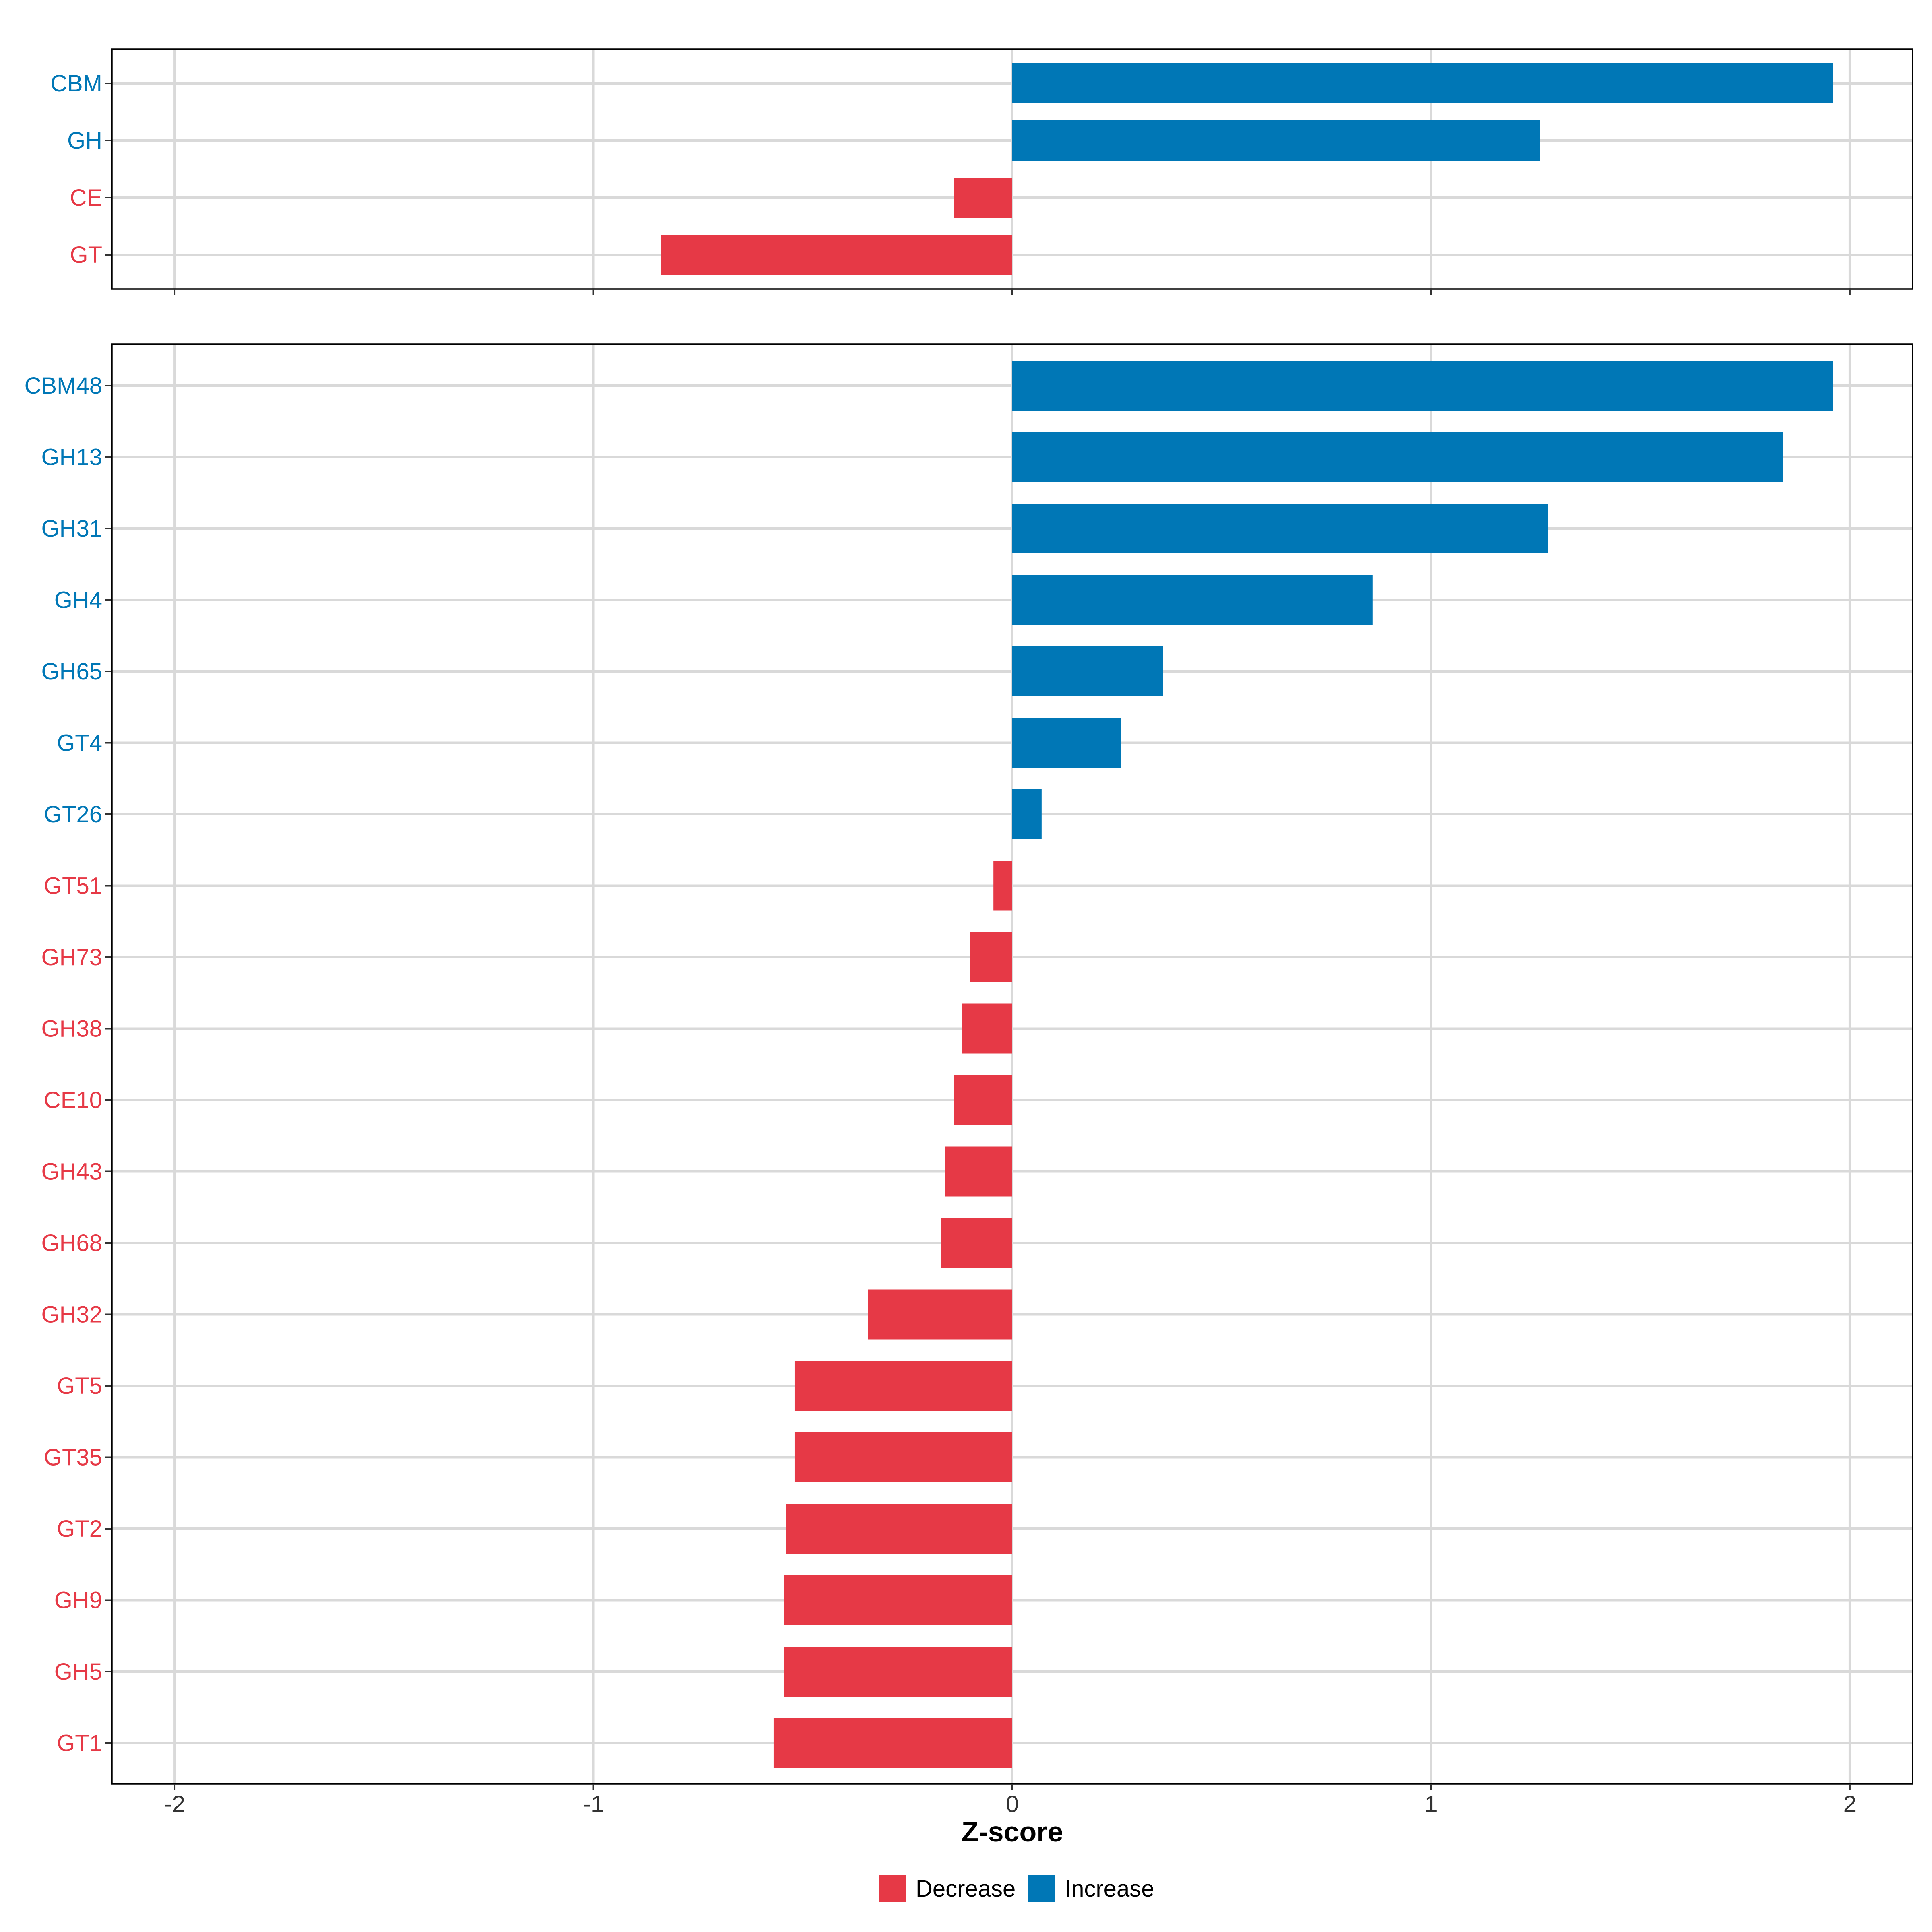 The height and width of the screenshot is (1932, 1932). I want to click on x-tick-label: 0, so click(1012, 1804).